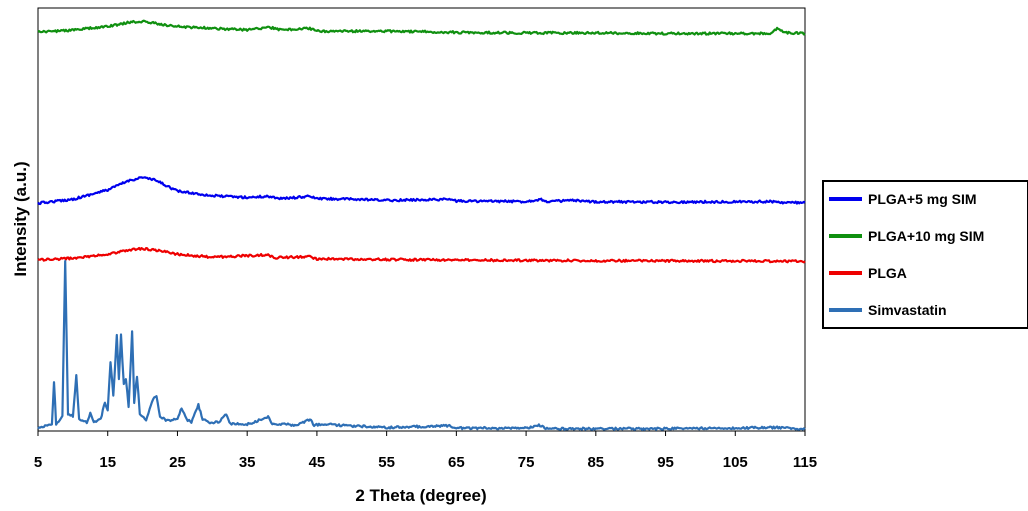 This screenshot has height=511, width=1028. What do you see at coordinates (665, 462) in the screenshot?
I see `x-tick-label: 95` at bounding box center [665, 462].